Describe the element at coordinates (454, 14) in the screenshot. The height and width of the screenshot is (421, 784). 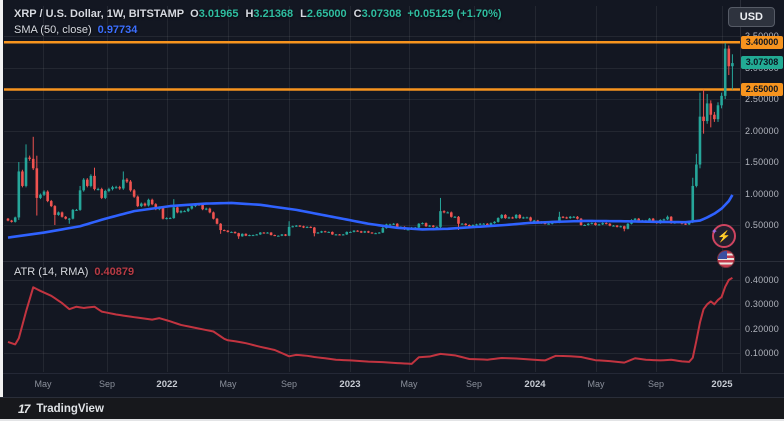
I see `change-value: +0.05129 (+1.70%)` at that location.